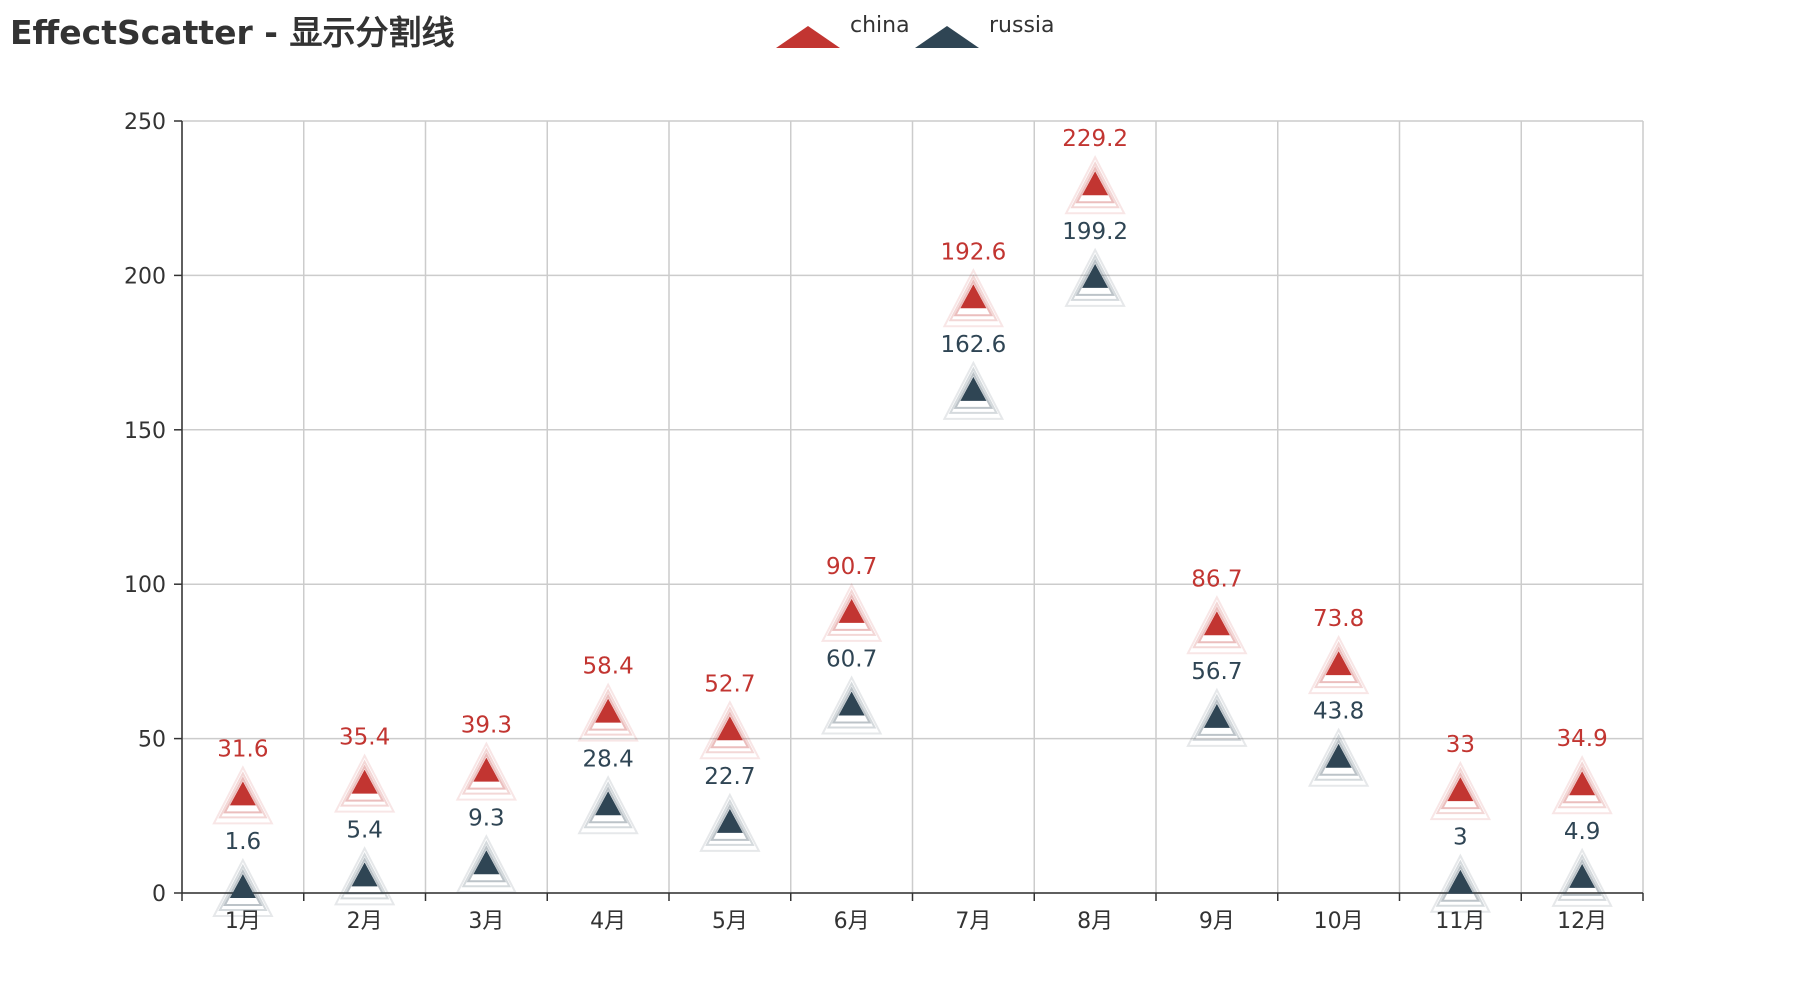 This screenshot has height=1000, width=1800. Describe the element at coordinates (973, 345) in the screenshot. I see `data-label: 162.6` at that location.